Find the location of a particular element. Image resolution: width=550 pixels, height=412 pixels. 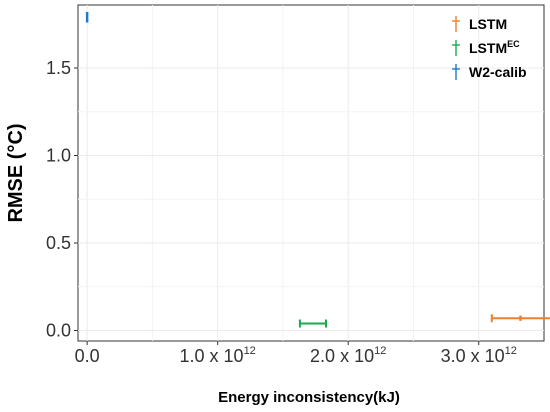

x-tick-label: 1.0 x 10¹² is located at coordinates (218, 355).